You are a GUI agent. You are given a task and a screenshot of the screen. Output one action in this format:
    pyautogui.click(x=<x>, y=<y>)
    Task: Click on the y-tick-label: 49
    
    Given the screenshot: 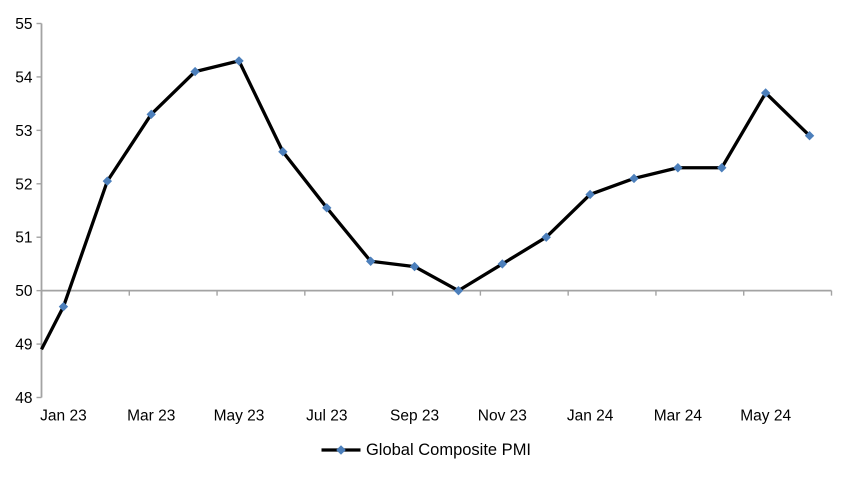 What is the action you would take?
    pyautogui.click(x=23, y=345)
    